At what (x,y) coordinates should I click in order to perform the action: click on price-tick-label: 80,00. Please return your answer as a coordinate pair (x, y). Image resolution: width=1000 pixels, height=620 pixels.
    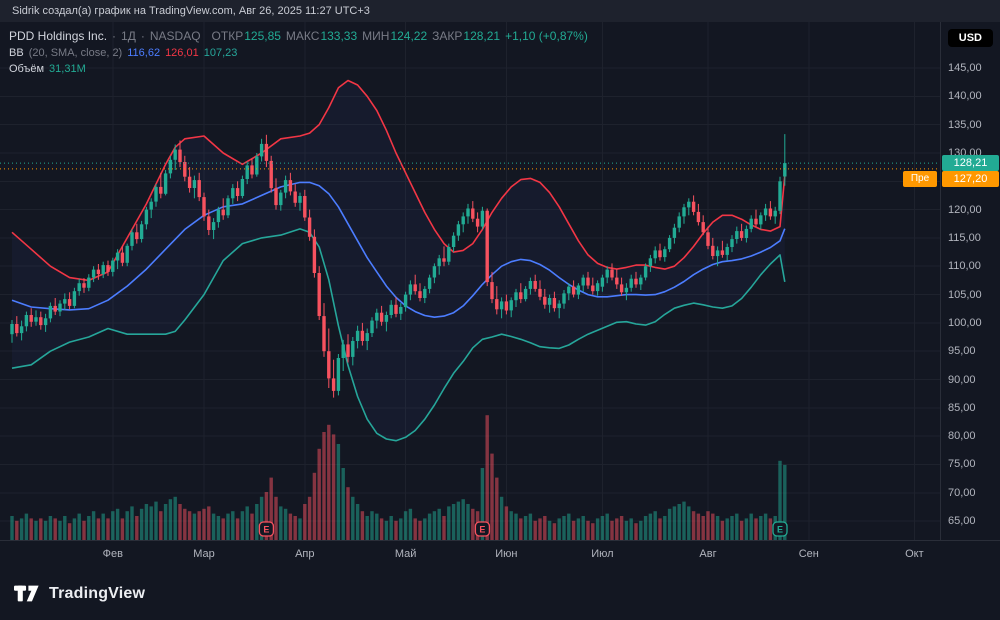
    Looking at the image, I should click on (962, 436).